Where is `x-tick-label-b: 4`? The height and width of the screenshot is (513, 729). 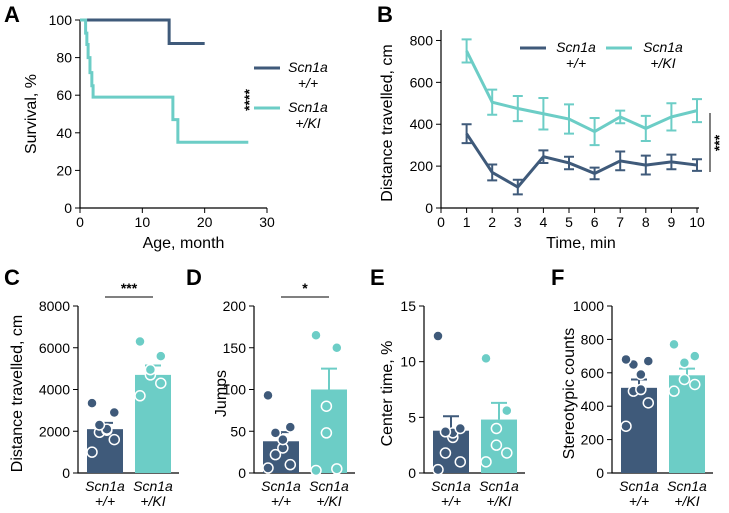
x-tick-label-b: 4 is located at coordinates (544, 222).